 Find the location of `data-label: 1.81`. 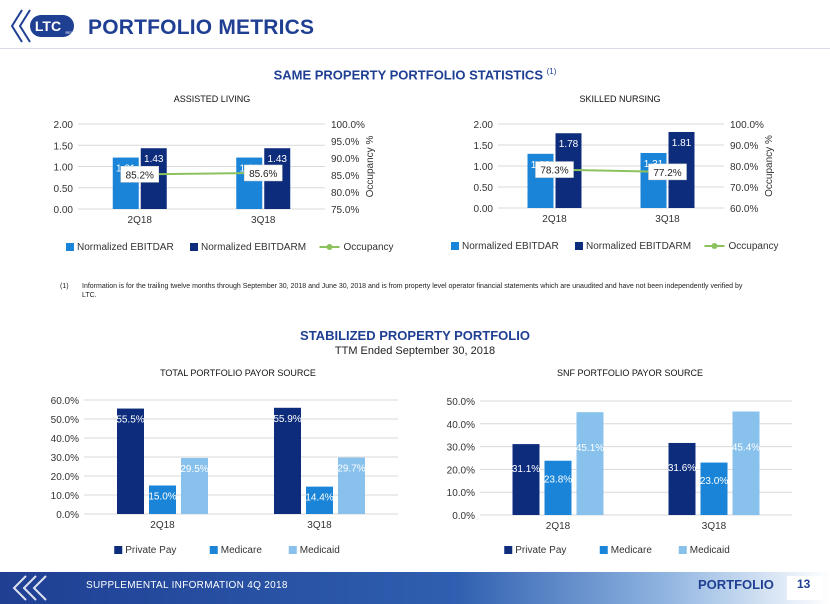

data-label: 1.81 is located at coordinates (682, 143).